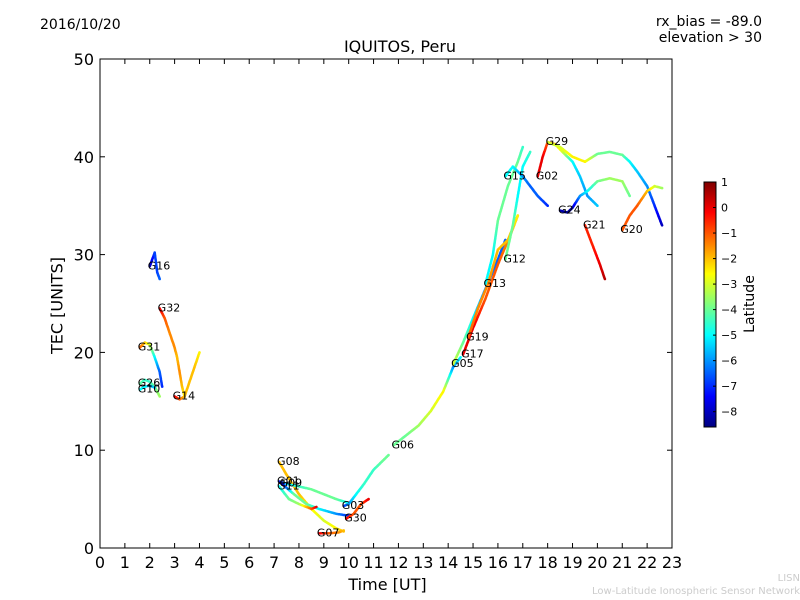 This screenshot has width=800, height=600. Describe the element at coordinates (725, 297) in the screenshot. I see `colorbar-ticks: 1 0 −1 −2 −3 −4 −5 −6 −7 −8` at that location.